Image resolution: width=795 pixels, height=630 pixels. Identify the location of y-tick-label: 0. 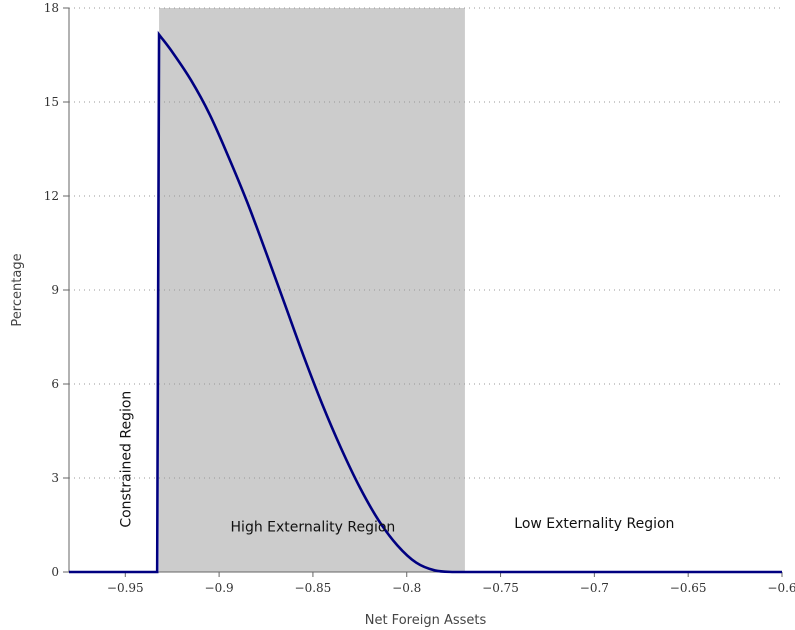
(55, 572).